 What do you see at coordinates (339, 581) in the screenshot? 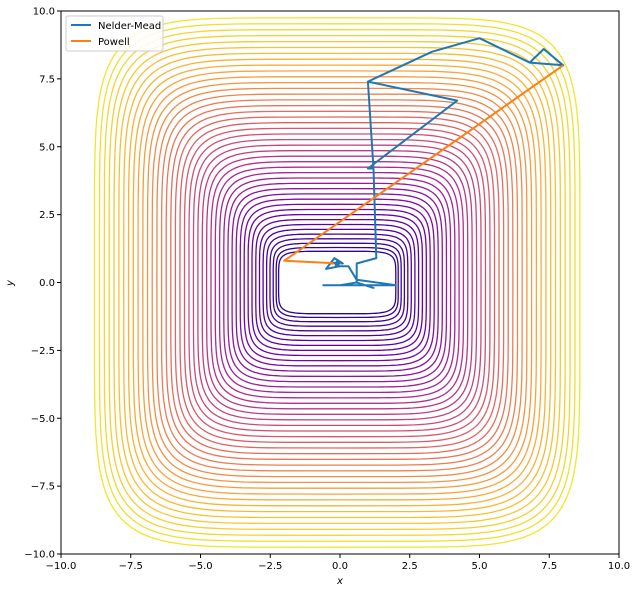
I see `x-axis-label: x` at bounding box center [339, 581].